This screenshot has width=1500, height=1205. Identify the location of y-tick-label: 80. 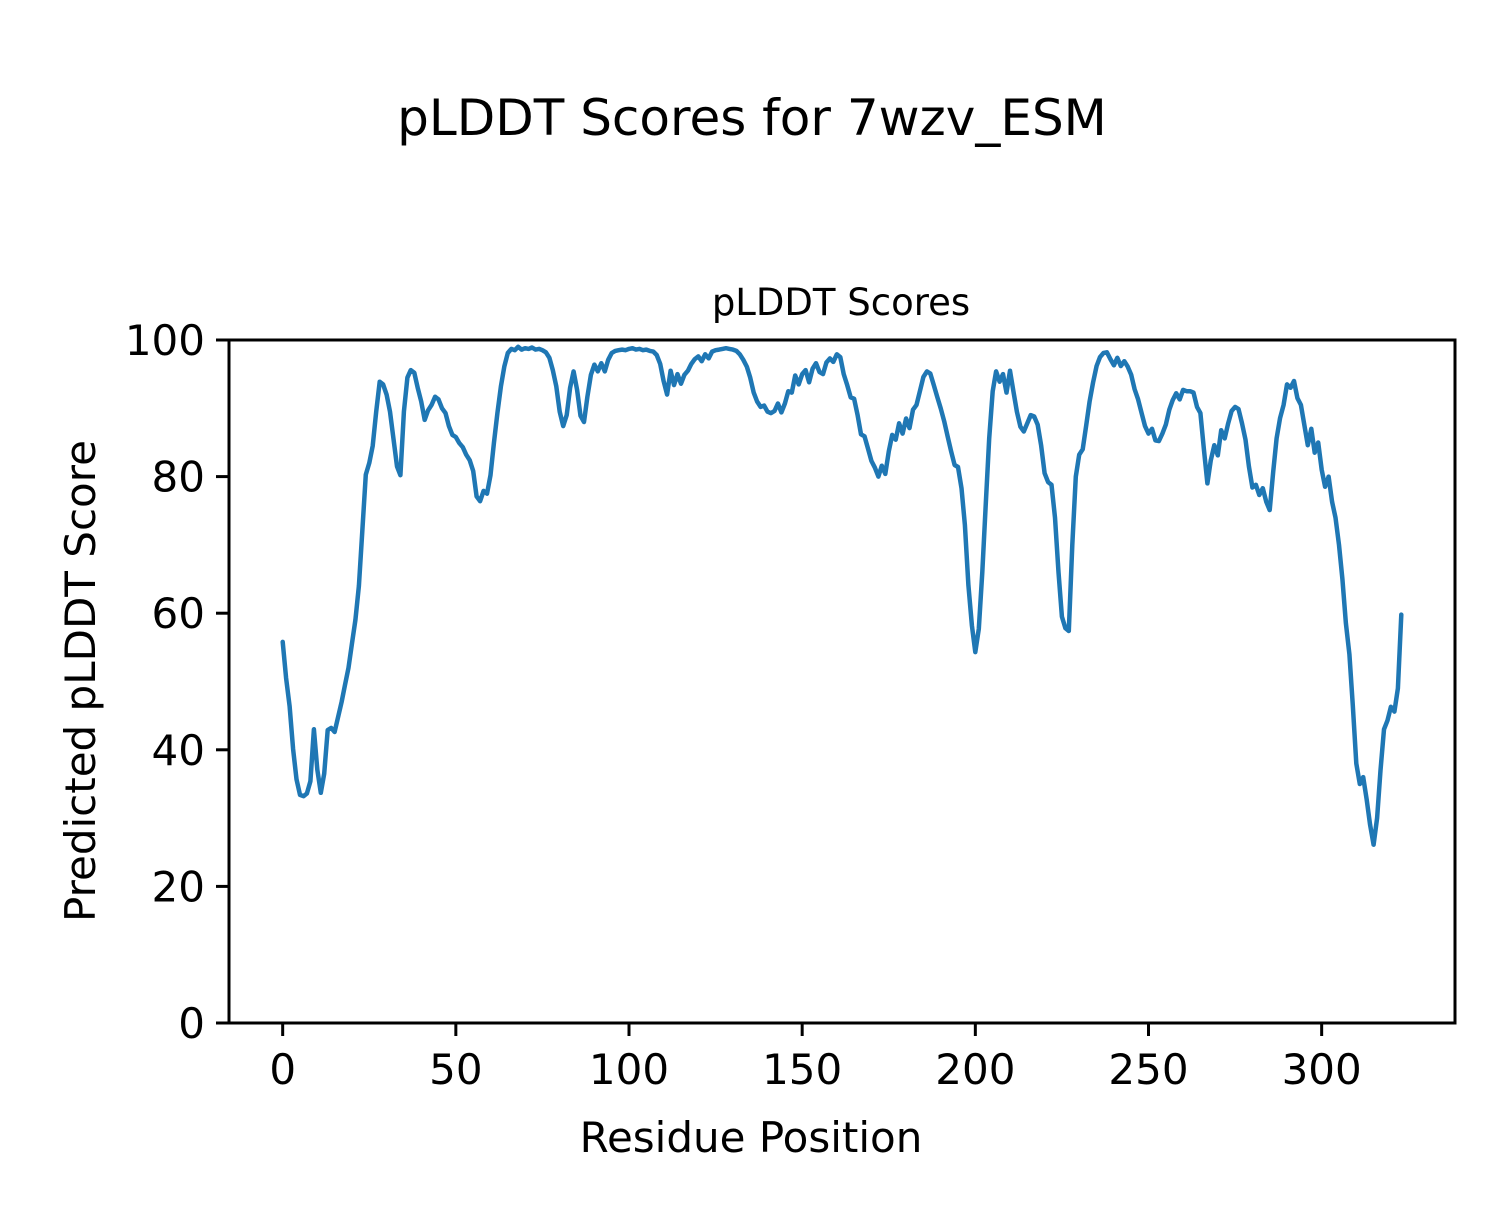
(178, 477).